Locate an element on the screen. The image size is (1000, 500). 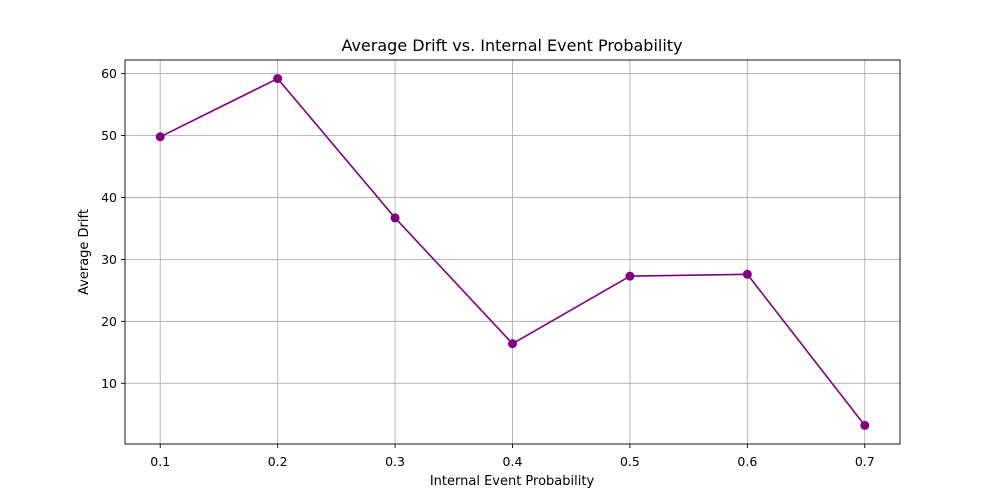
x-tick-label: 0.4 is located at coordinates (513, 461).